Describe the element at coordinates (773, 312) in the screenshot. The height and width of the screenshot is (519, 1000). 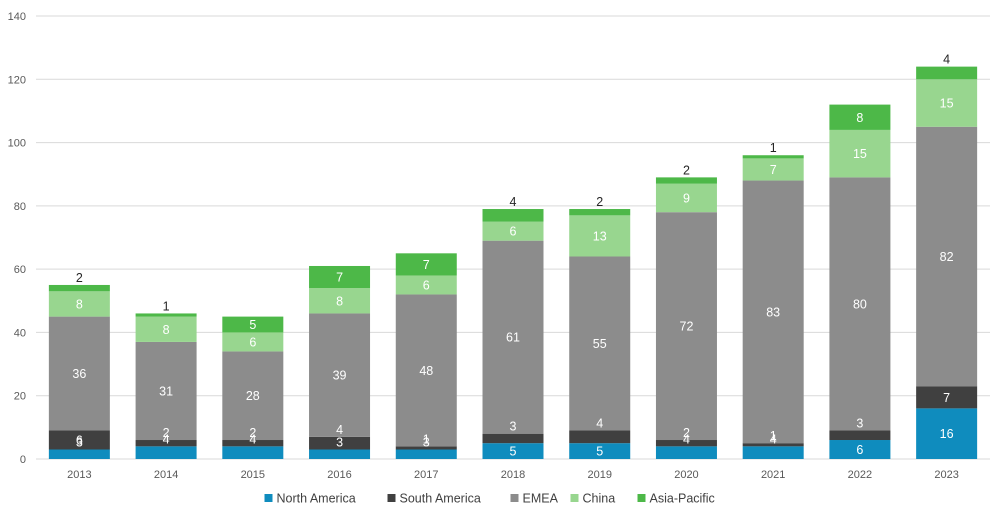
I see `data-label: 83` at that location.